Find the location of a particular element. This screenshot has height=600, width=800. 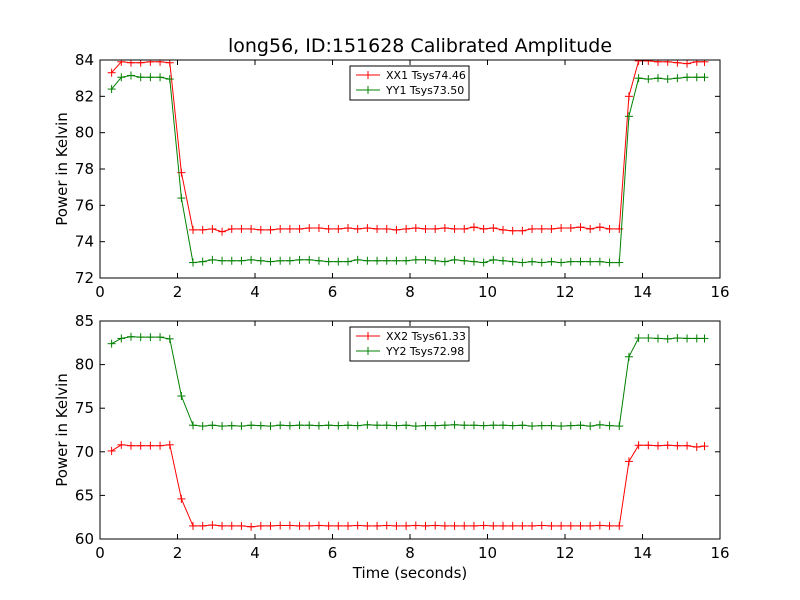

y-tick-label: 60 is located at coordinates (84, 539).